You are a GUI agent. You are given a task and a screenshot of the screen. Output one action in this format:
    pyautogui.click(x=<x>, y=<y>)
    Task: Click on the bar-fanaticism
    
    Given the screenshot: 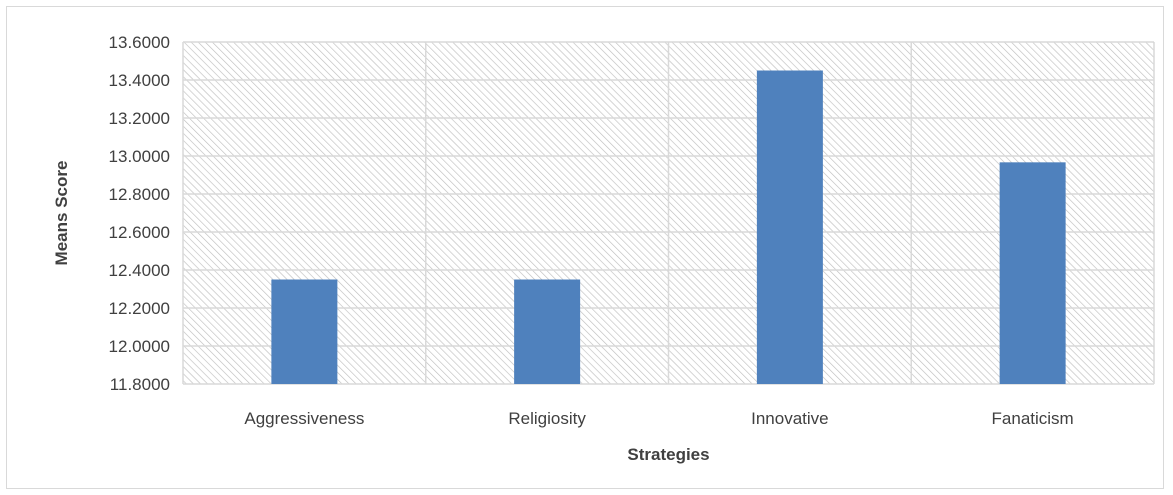 What is the action you would take?
    pyautogui.click(x=1032, y=273)
    